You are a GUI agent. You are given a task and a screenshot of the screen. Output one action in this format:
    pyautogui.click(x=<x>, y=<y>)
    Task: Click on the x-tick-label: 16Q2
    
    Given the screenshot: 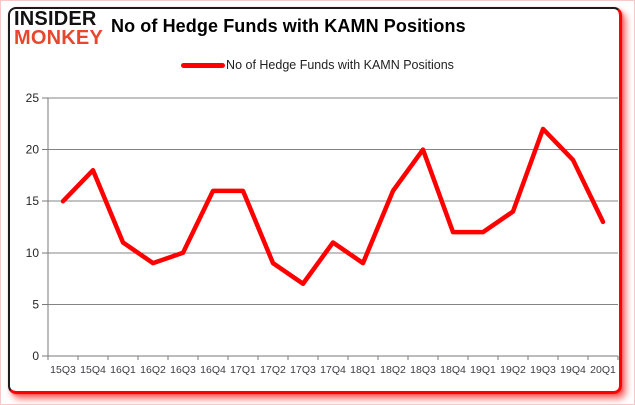 What is the action you would take?
    pyautogui.click(x=153, y=370)
    